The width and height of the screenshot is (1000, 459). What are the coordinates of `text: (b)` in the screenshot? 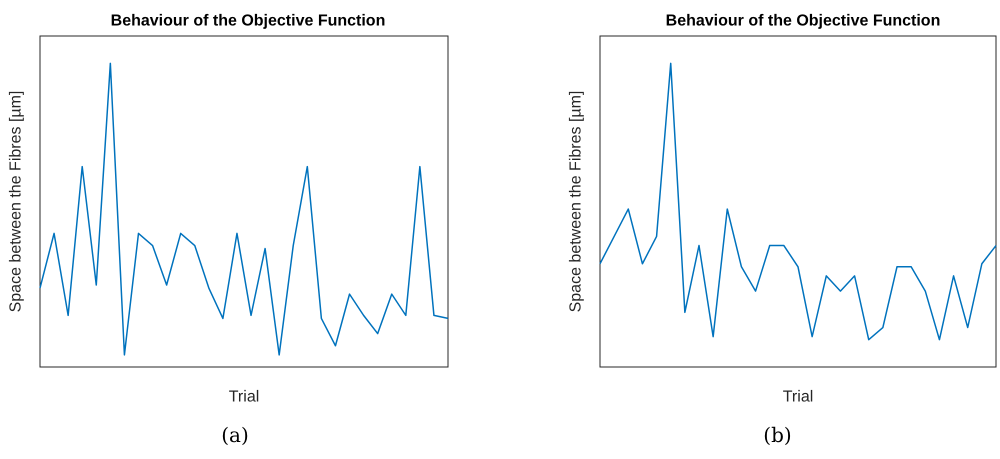 It's located at (777, 435).